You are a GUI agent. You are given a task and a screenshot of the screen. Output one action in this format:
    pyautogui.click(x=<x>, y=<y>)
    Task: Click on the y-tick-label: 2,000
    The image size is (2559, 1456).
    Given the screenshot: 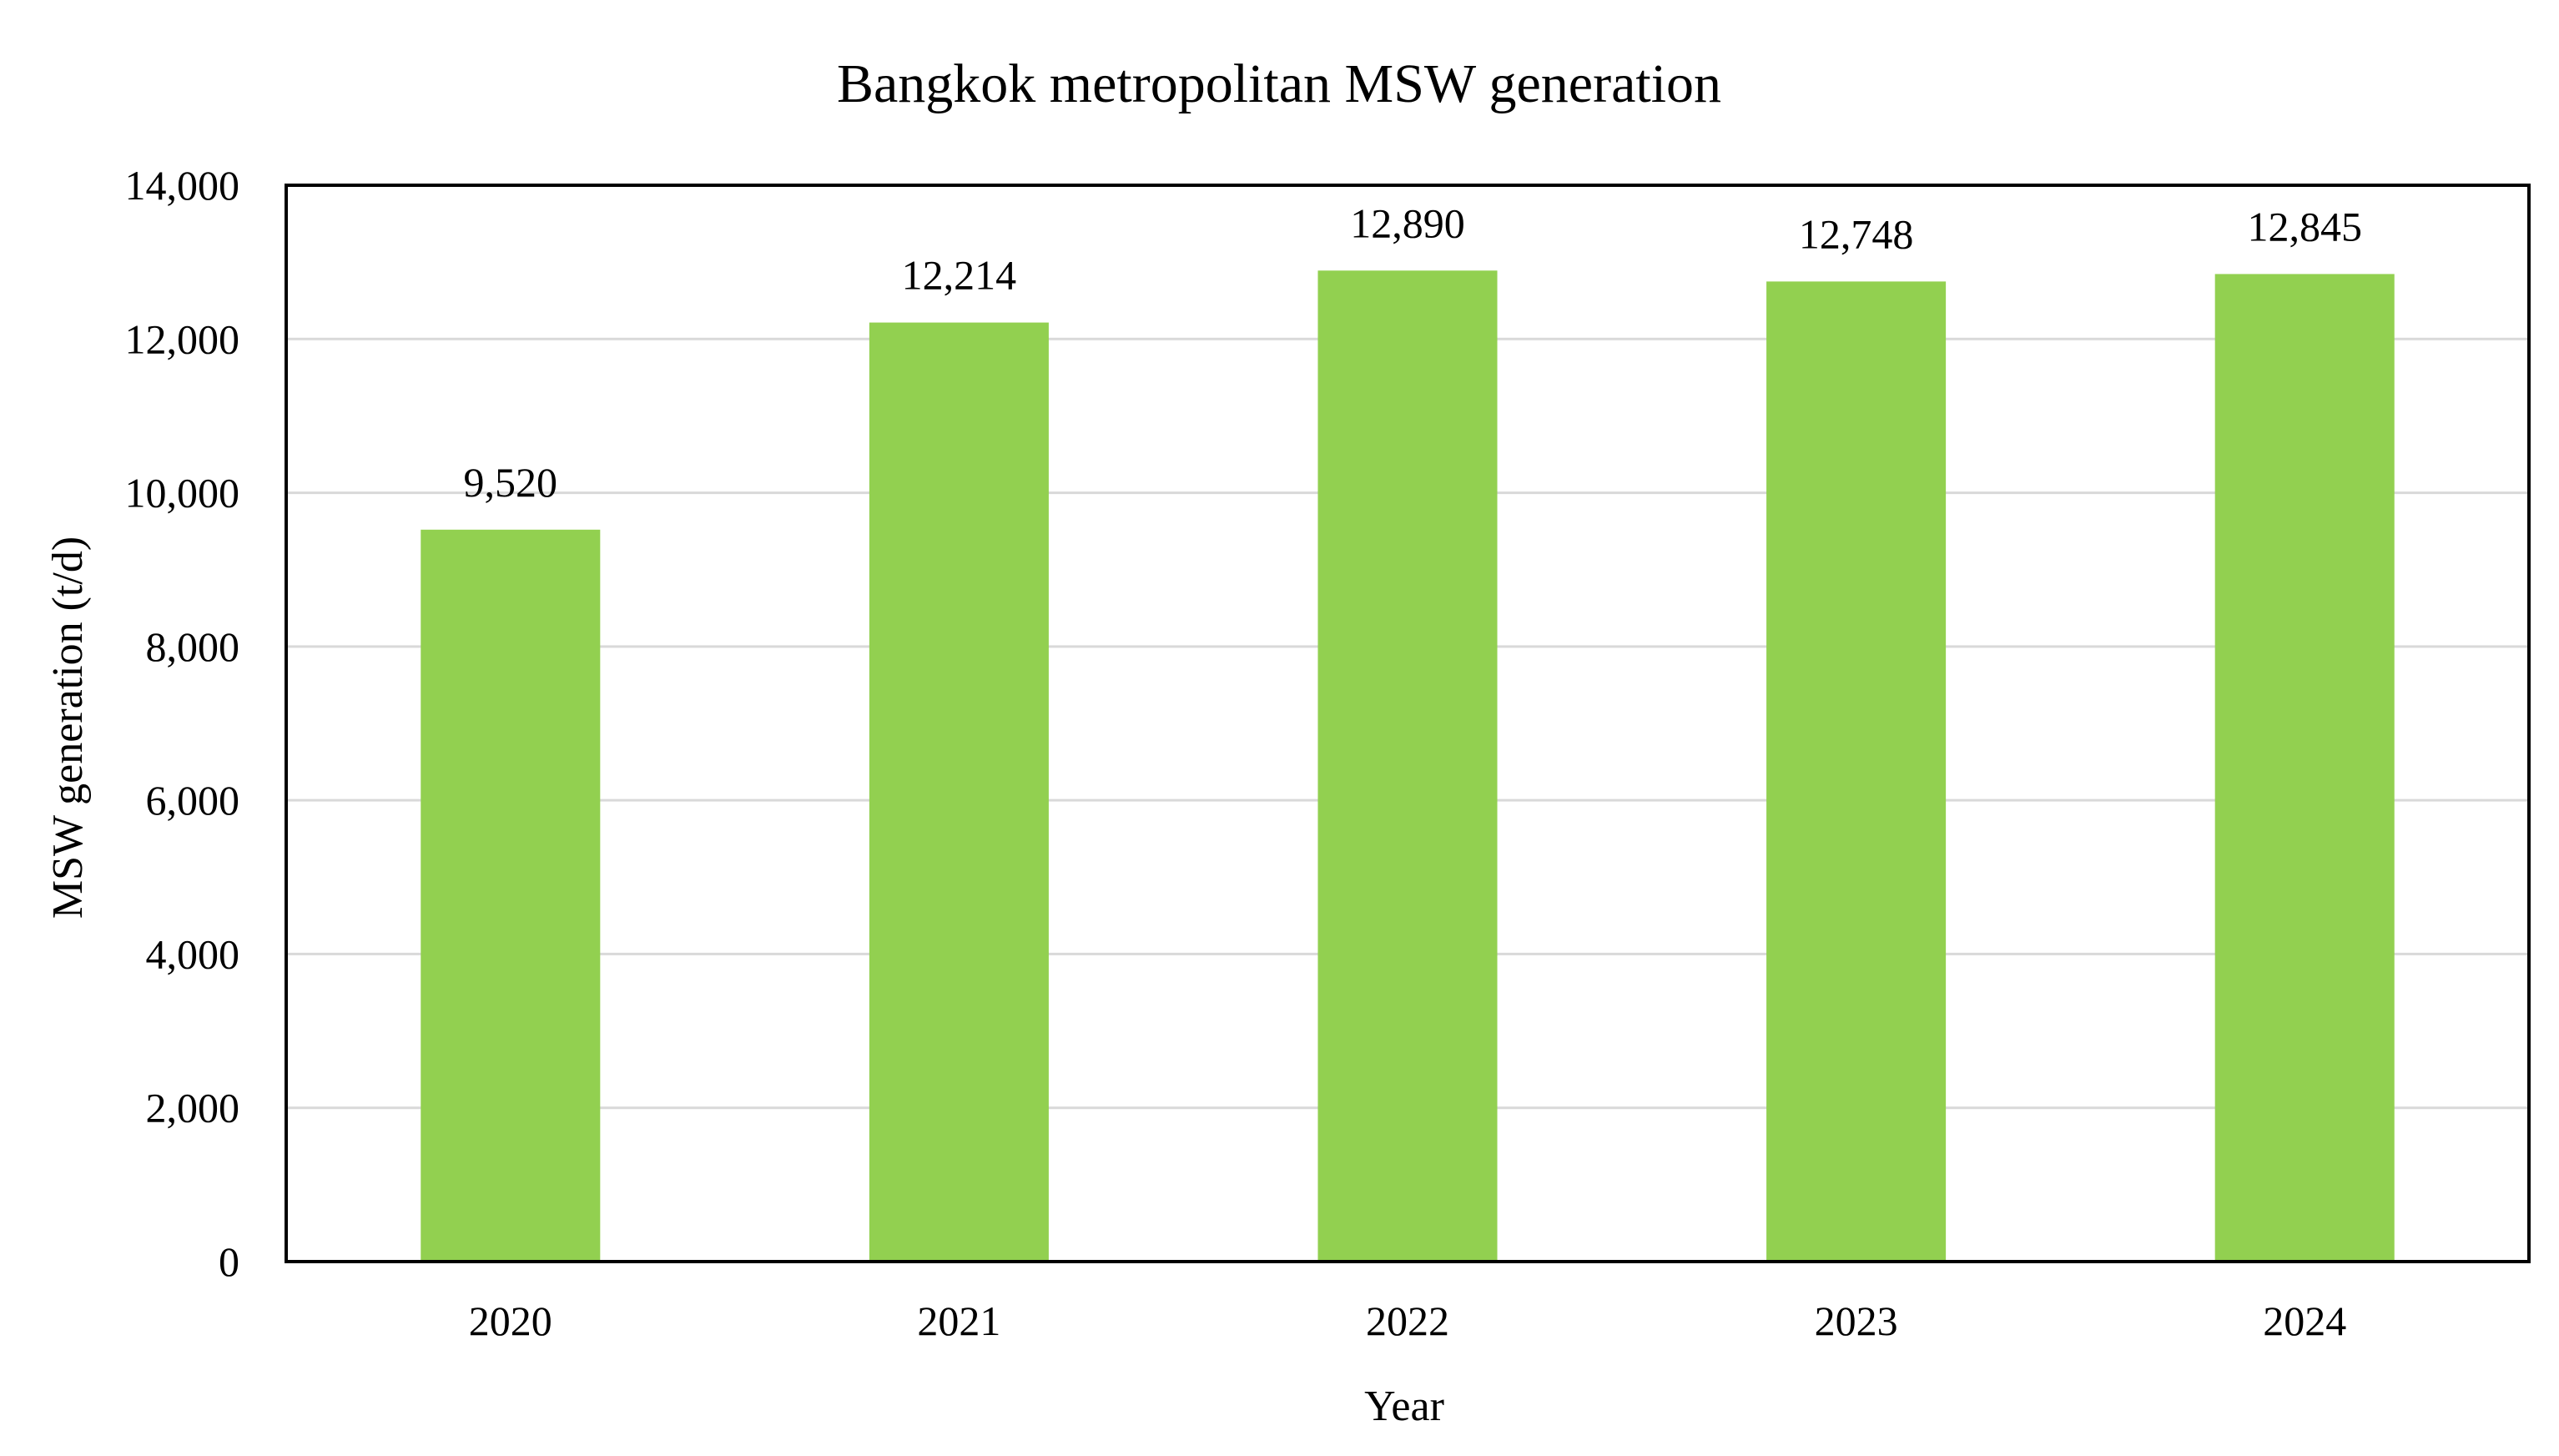 What is the action you would take?
    pyautogui.click(x=193, y=1108)
    